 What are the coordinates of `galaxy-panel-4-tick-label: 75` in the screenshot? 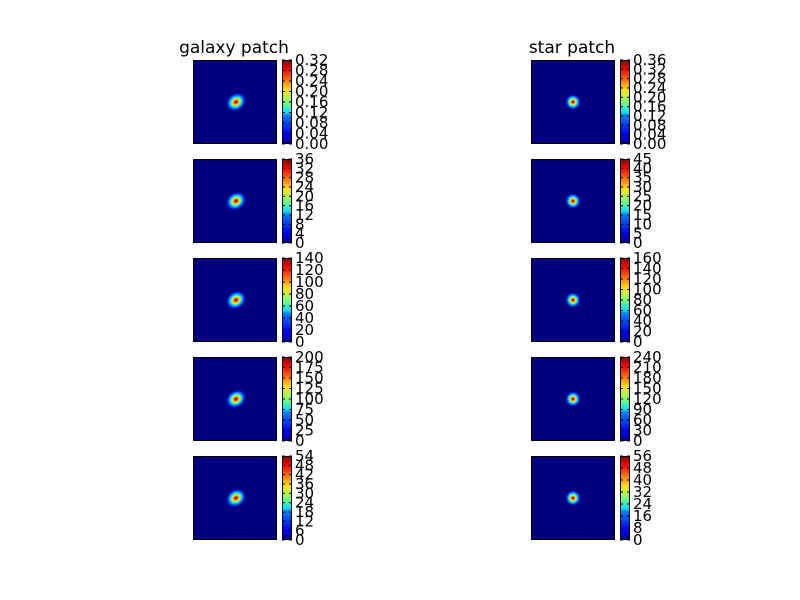 It's located at (304, 410).